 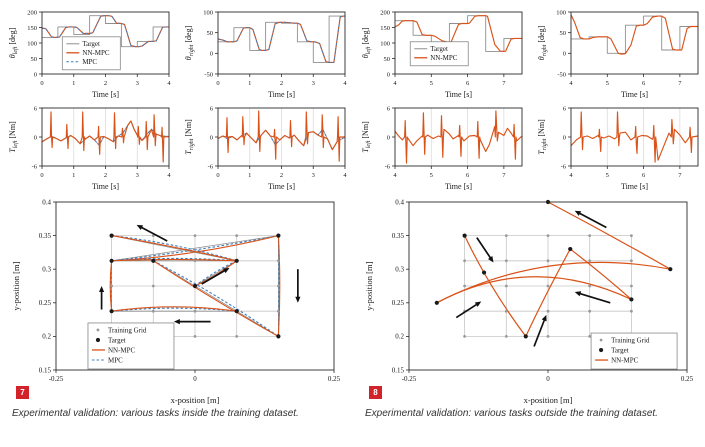 I want to click on svg-text: 0.15, so click(x=45, y=370).